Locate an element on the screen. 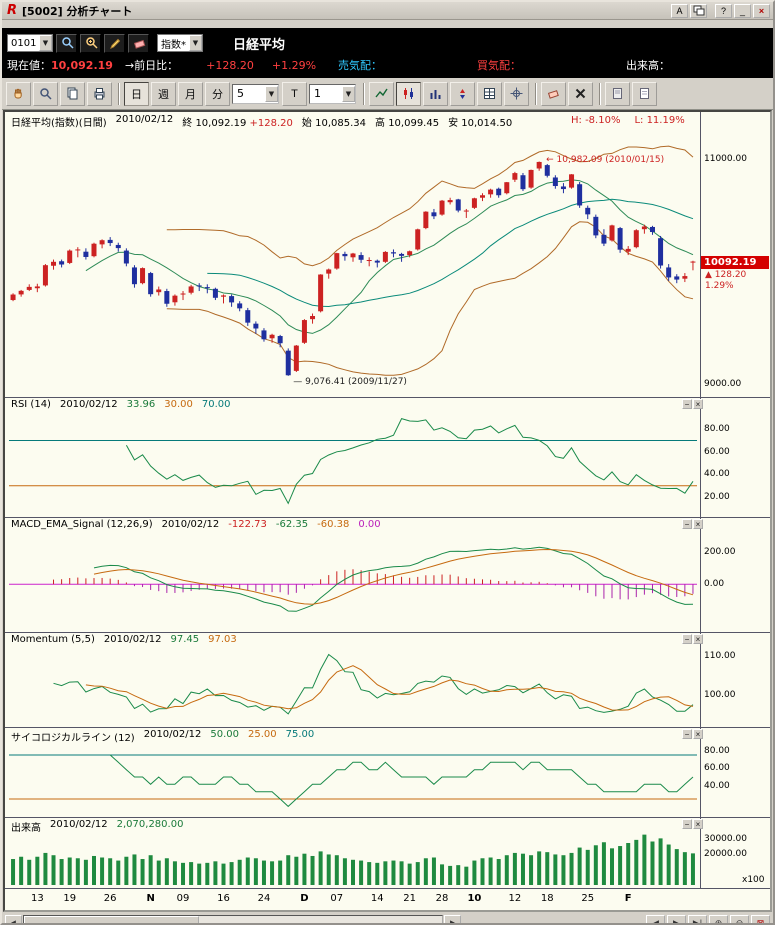 The width and height of the screenshot is (775, 925). psych-date: 2010/02/12 is located at coordinates (172, 734).